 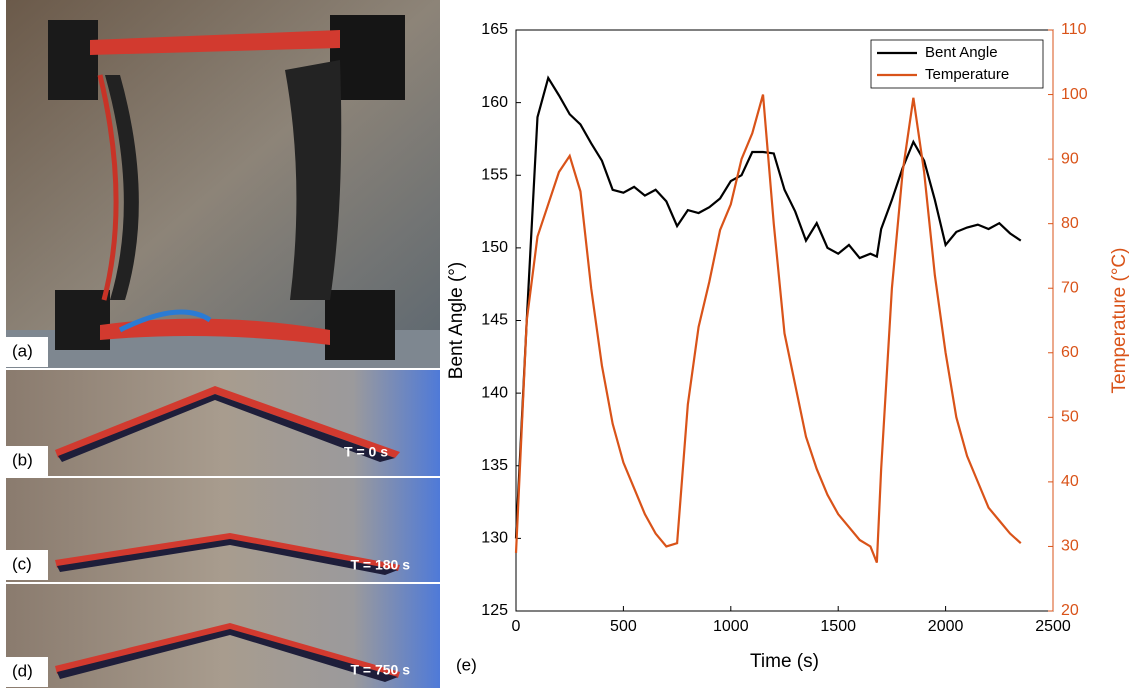 What do you see at coordinates (223, 423) in the screenshot?
I see `photo-b` at bounding box center [223, 423].